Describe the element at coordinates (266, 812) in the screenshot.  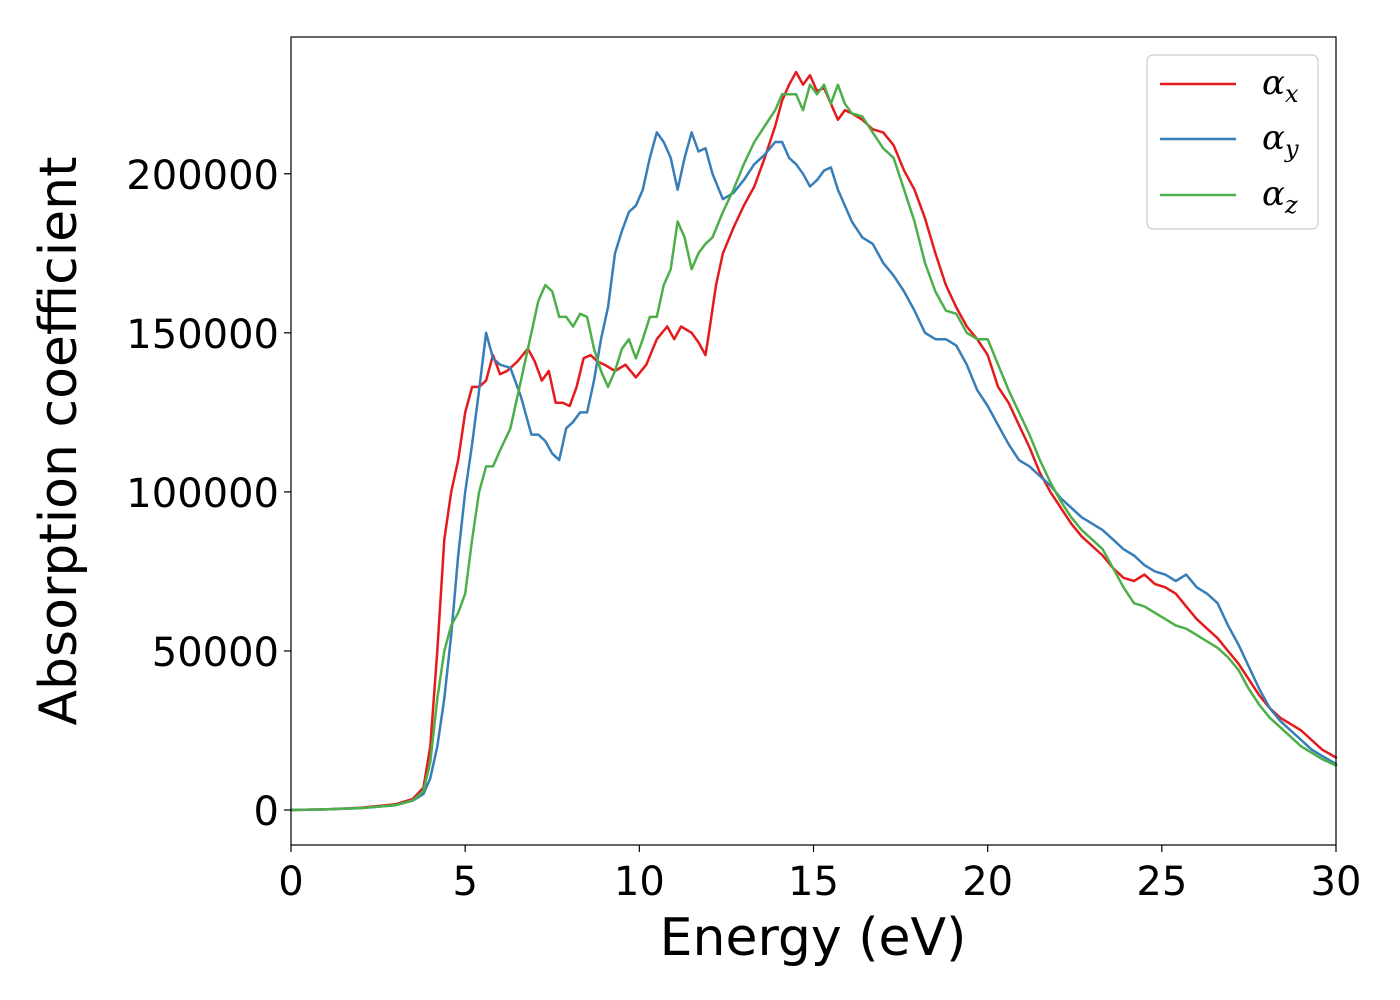
I see `y-tick-label: 0` at that location.